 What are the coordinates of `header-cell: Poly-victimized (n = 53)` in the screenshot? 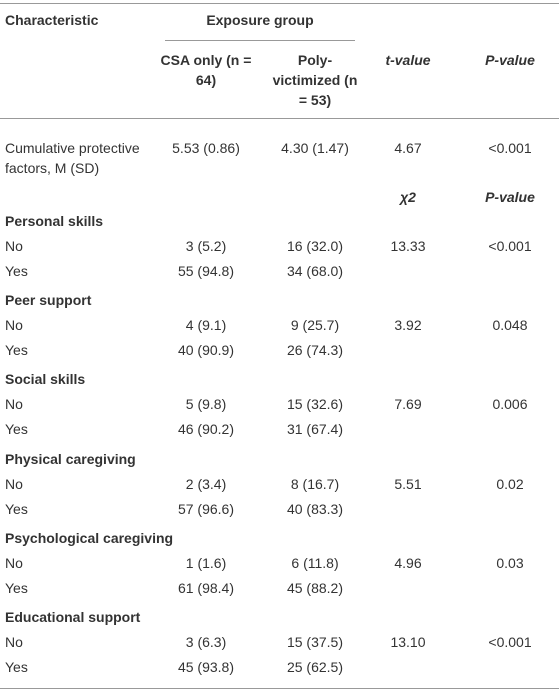 It's located at (315, 80).